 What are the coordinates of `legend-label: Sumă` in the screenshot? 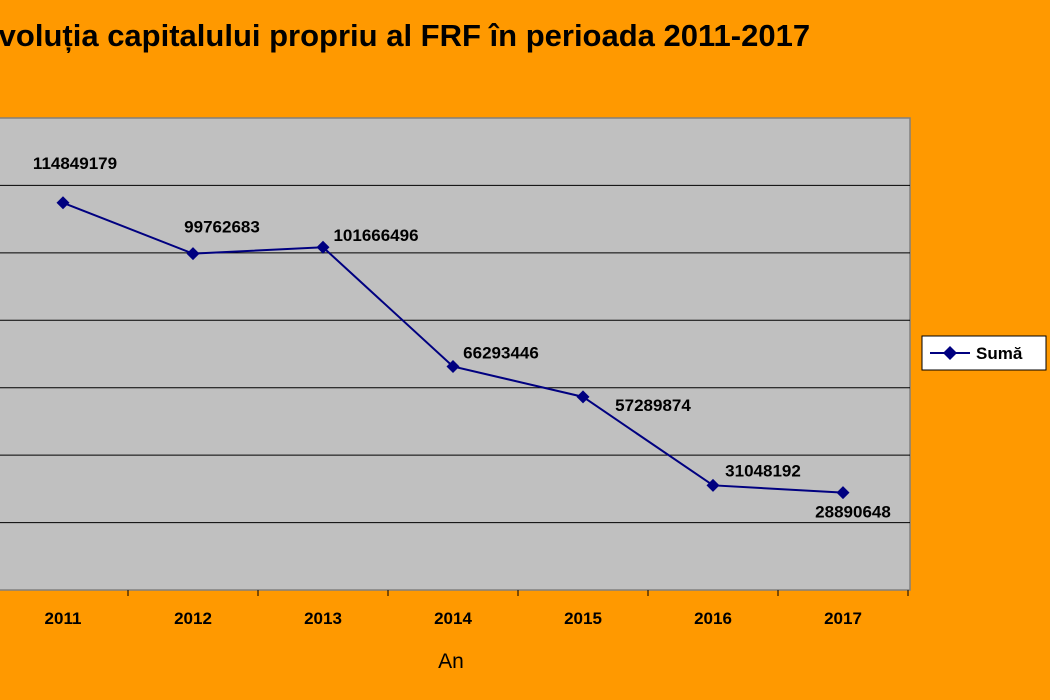 It's located at (999, 353).